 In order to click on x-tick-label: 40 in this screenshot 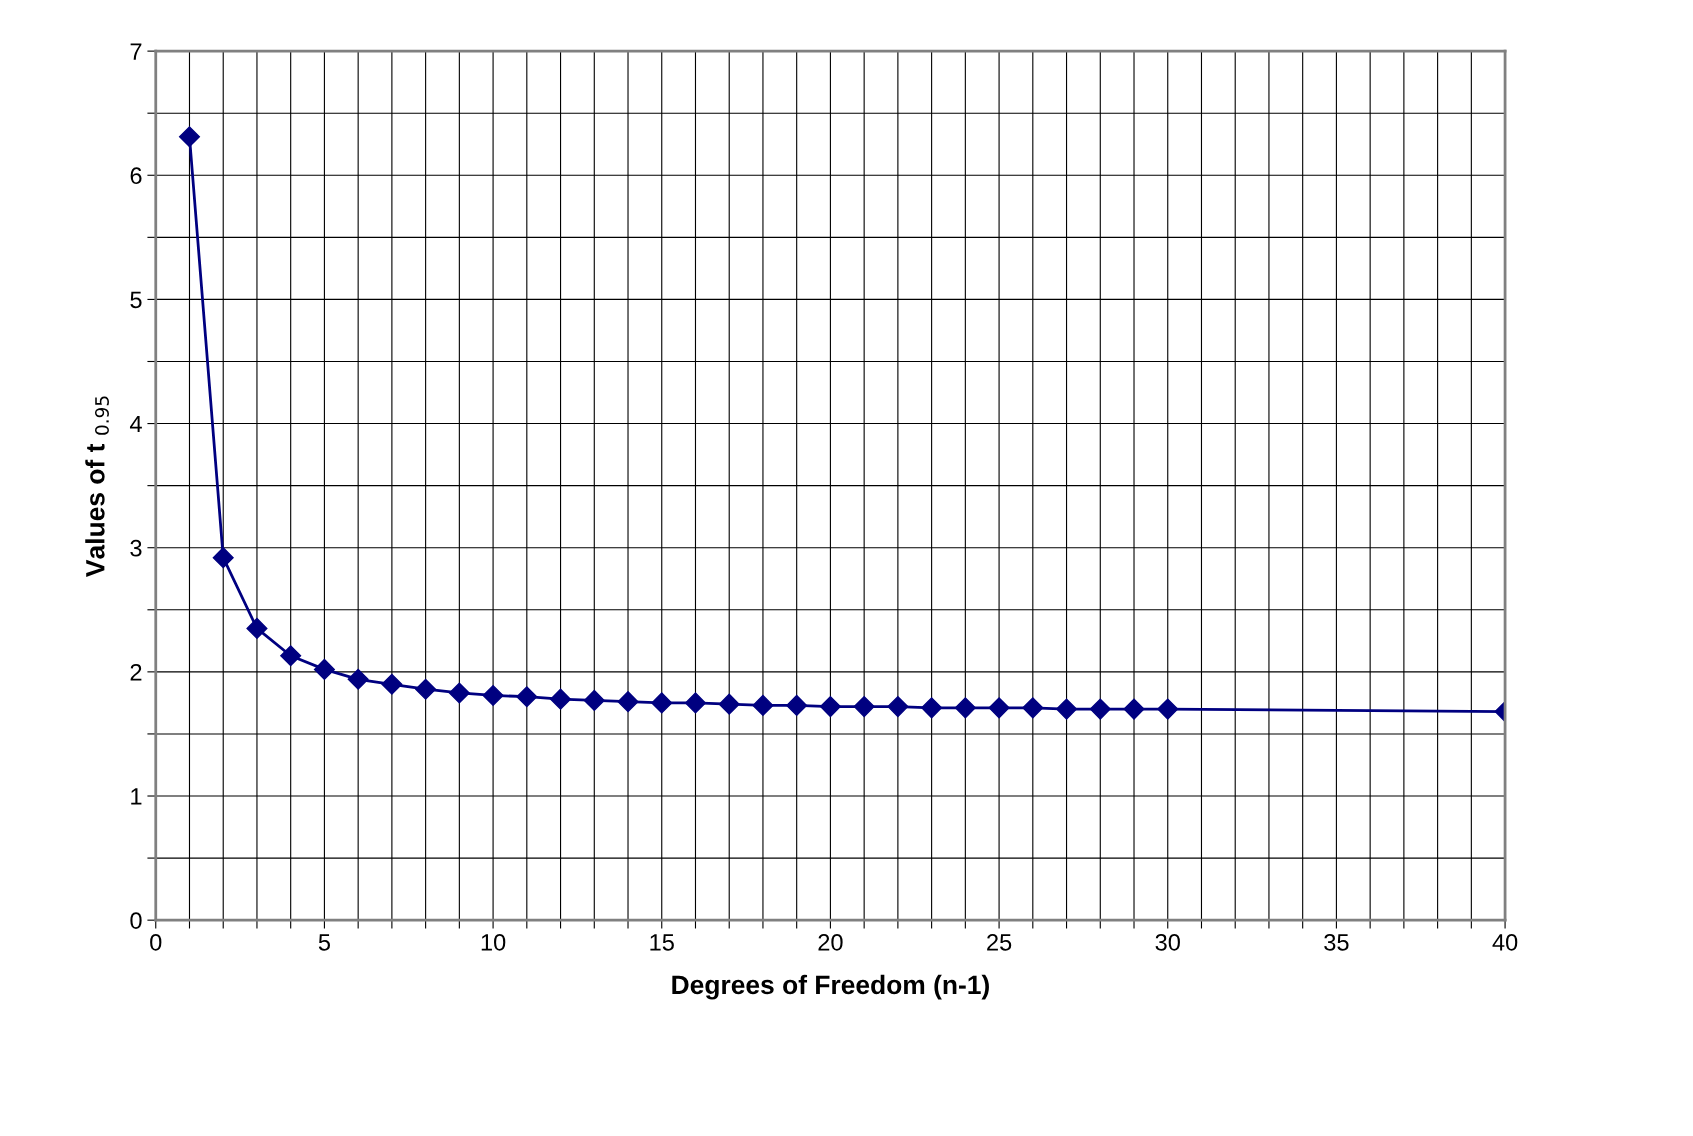, I will do `click(1505, 942)`.